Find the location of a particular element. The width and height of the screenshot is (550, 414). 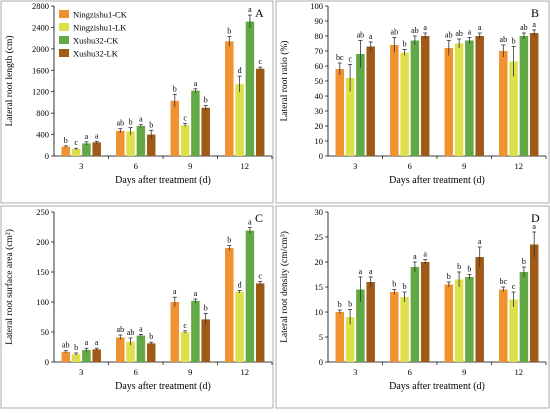

y-tick-label: 90 is located at coordinates (319, 21).